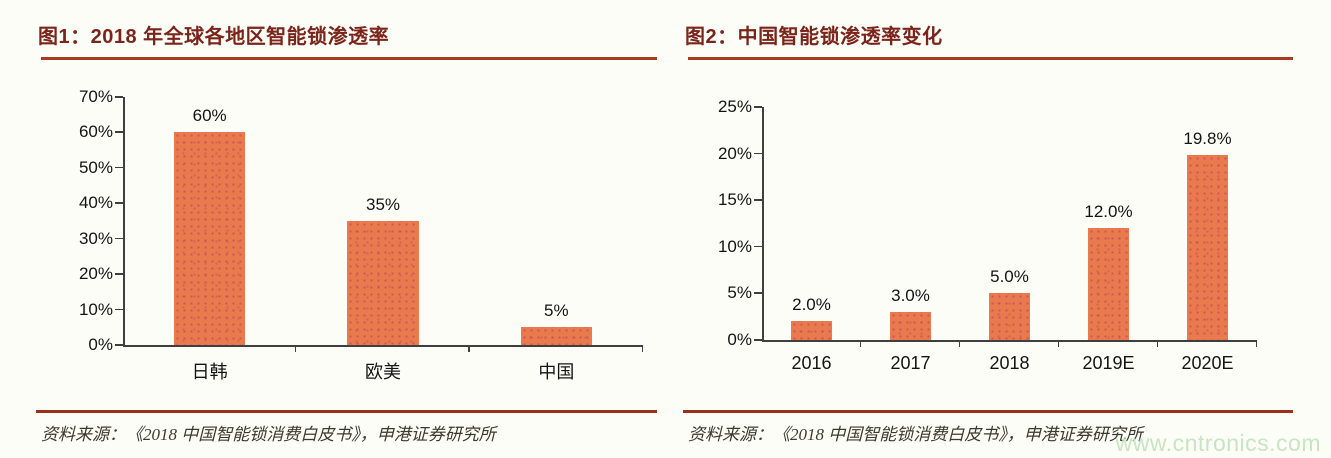 This screenshot has height=458, width=1331. Describe the element at coordinates (556, 372) in the screenshot. I see `x-category-label: 中国` at that location.